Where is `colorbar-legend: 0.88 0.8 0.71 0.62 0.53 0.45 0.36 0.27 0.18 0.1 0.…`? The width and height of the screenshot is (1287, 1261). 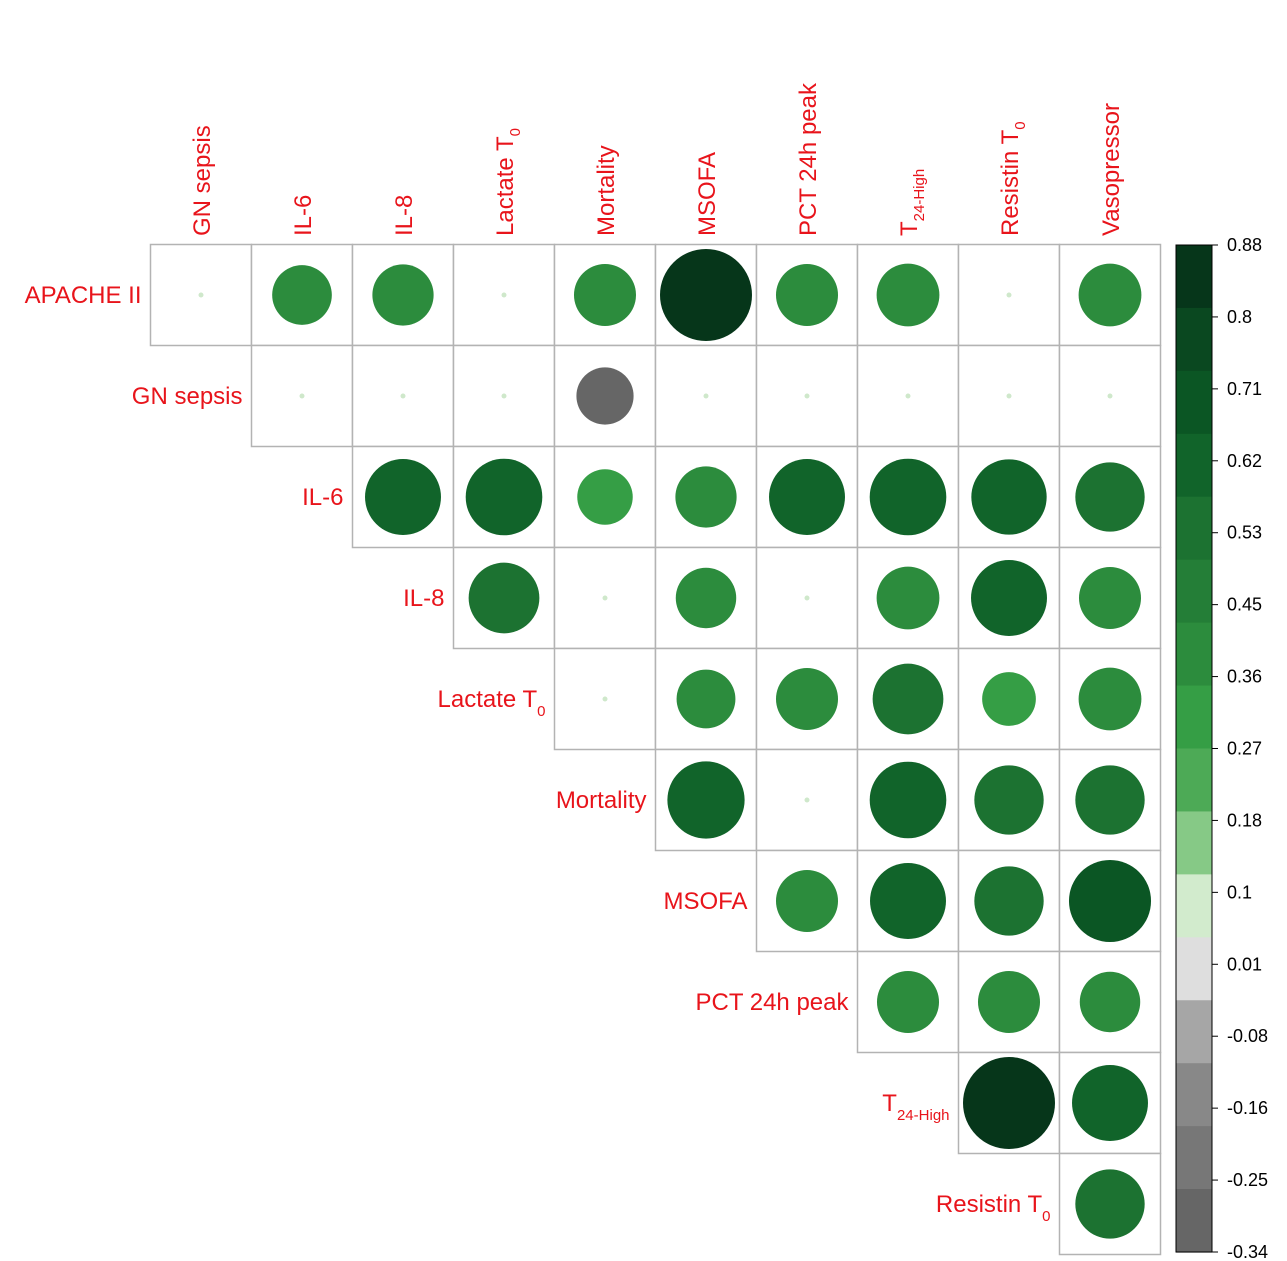
colorbar-legend: 0.88 0.8 0.71 0.62 0.53 0.45 0.36 0.27 0.18 0.1 0.… is located at coordinates (1221, 748).